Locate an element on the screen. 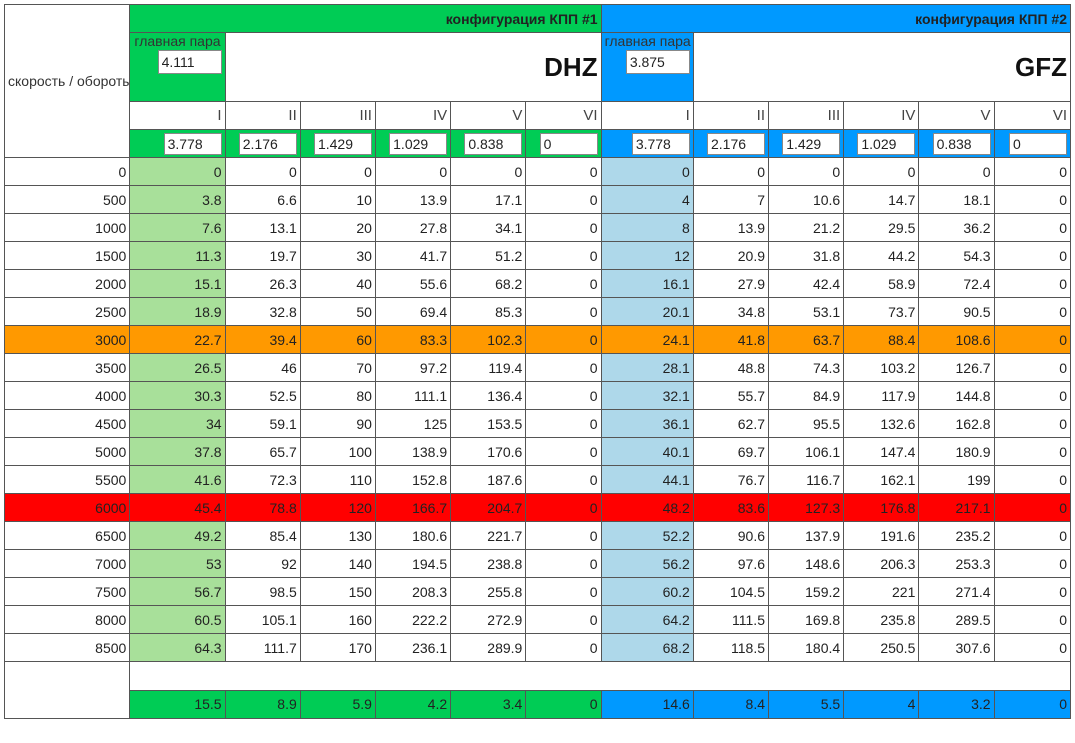 This screenshot has width=1075, height=743. config2-speed-cell: 253.3 is located at coordinates (956, 563).